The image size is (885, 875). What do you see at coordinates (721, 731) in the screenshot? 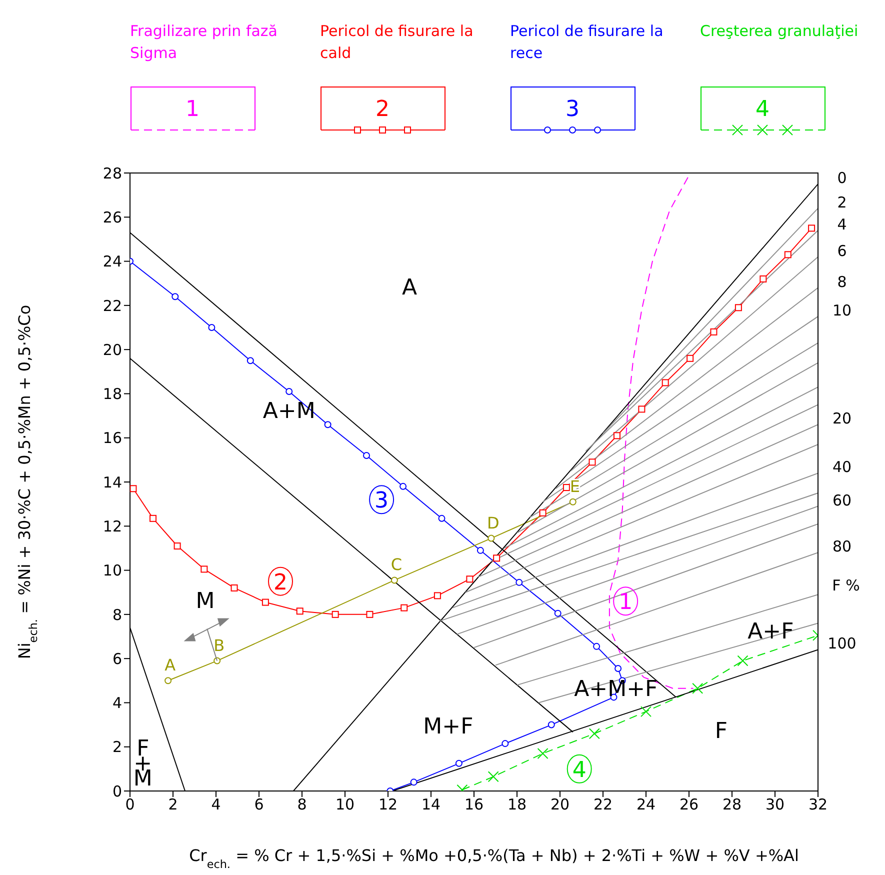
I see `annotation: F` at bounding box center [721, 731].